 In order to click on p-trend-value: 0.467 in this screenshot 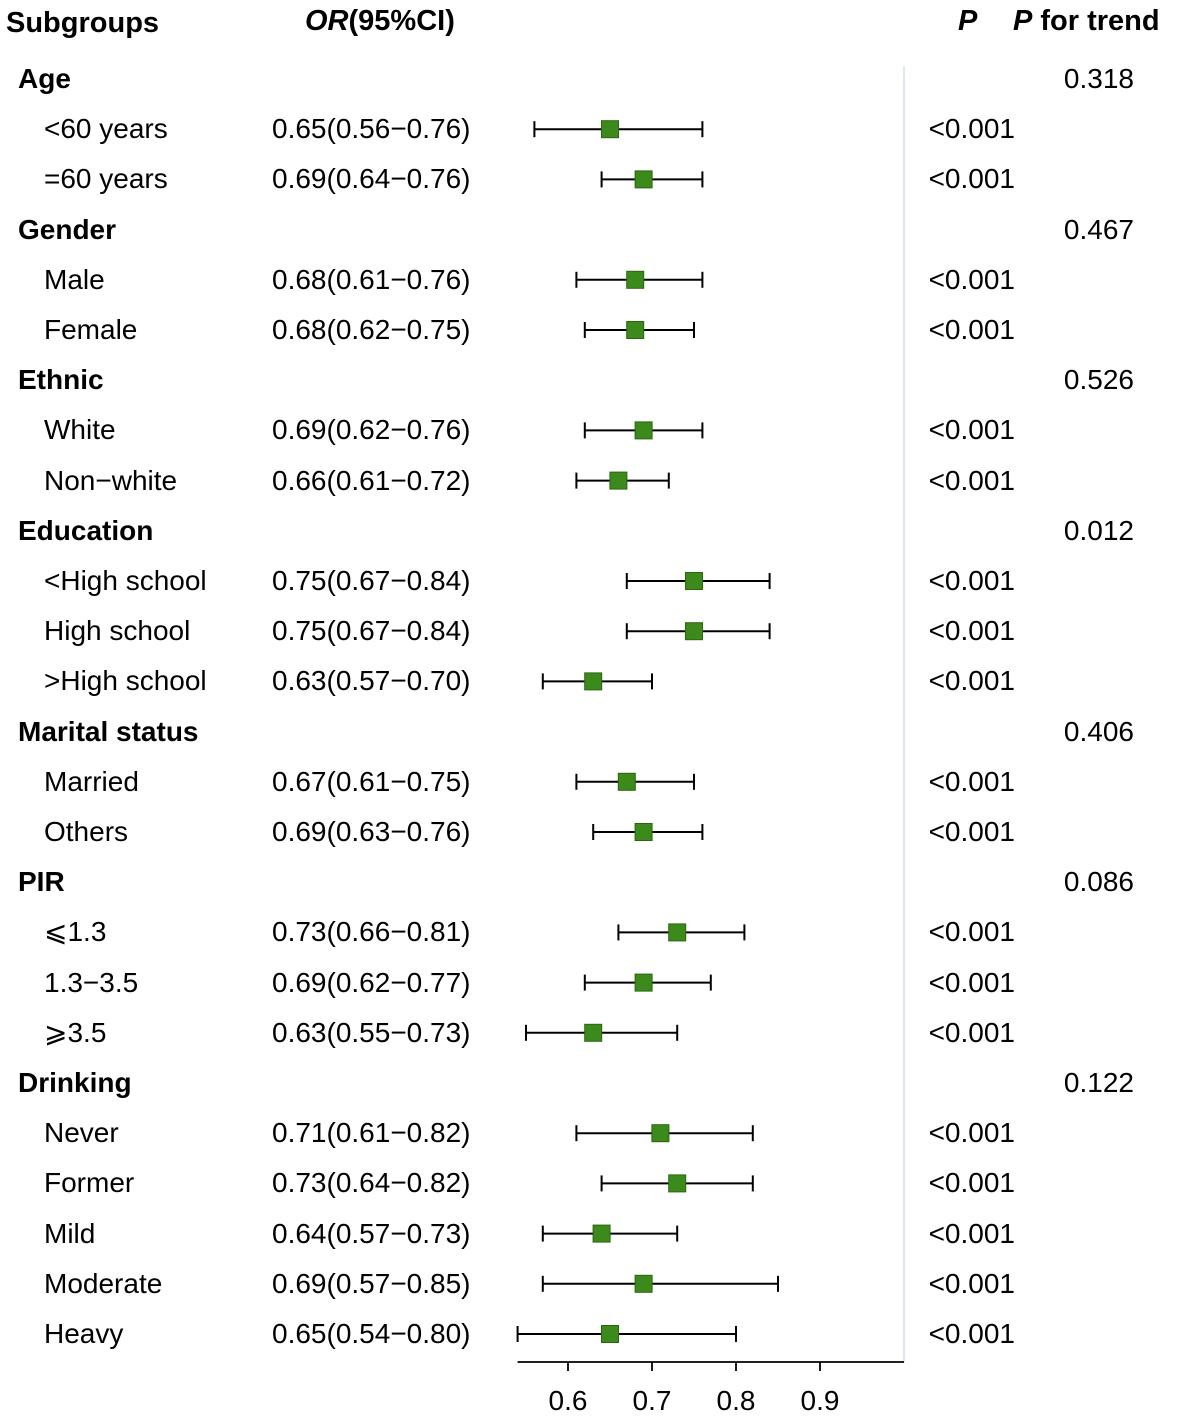, I will do `click(1098, 229)`.